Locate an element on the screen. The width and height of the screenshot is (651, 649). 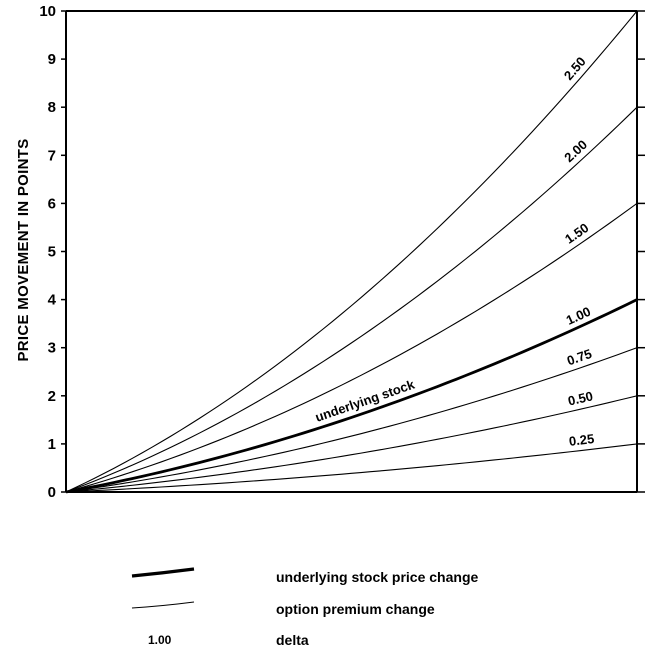
legend-label-delta: delta is located at coordinates (292, 640).